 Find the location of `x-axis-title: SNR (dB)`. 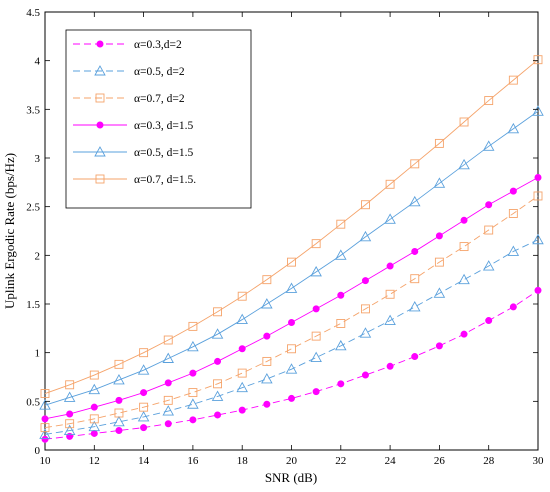

x-axis-title: SNR (dB) is located at coordinates (291, 477).